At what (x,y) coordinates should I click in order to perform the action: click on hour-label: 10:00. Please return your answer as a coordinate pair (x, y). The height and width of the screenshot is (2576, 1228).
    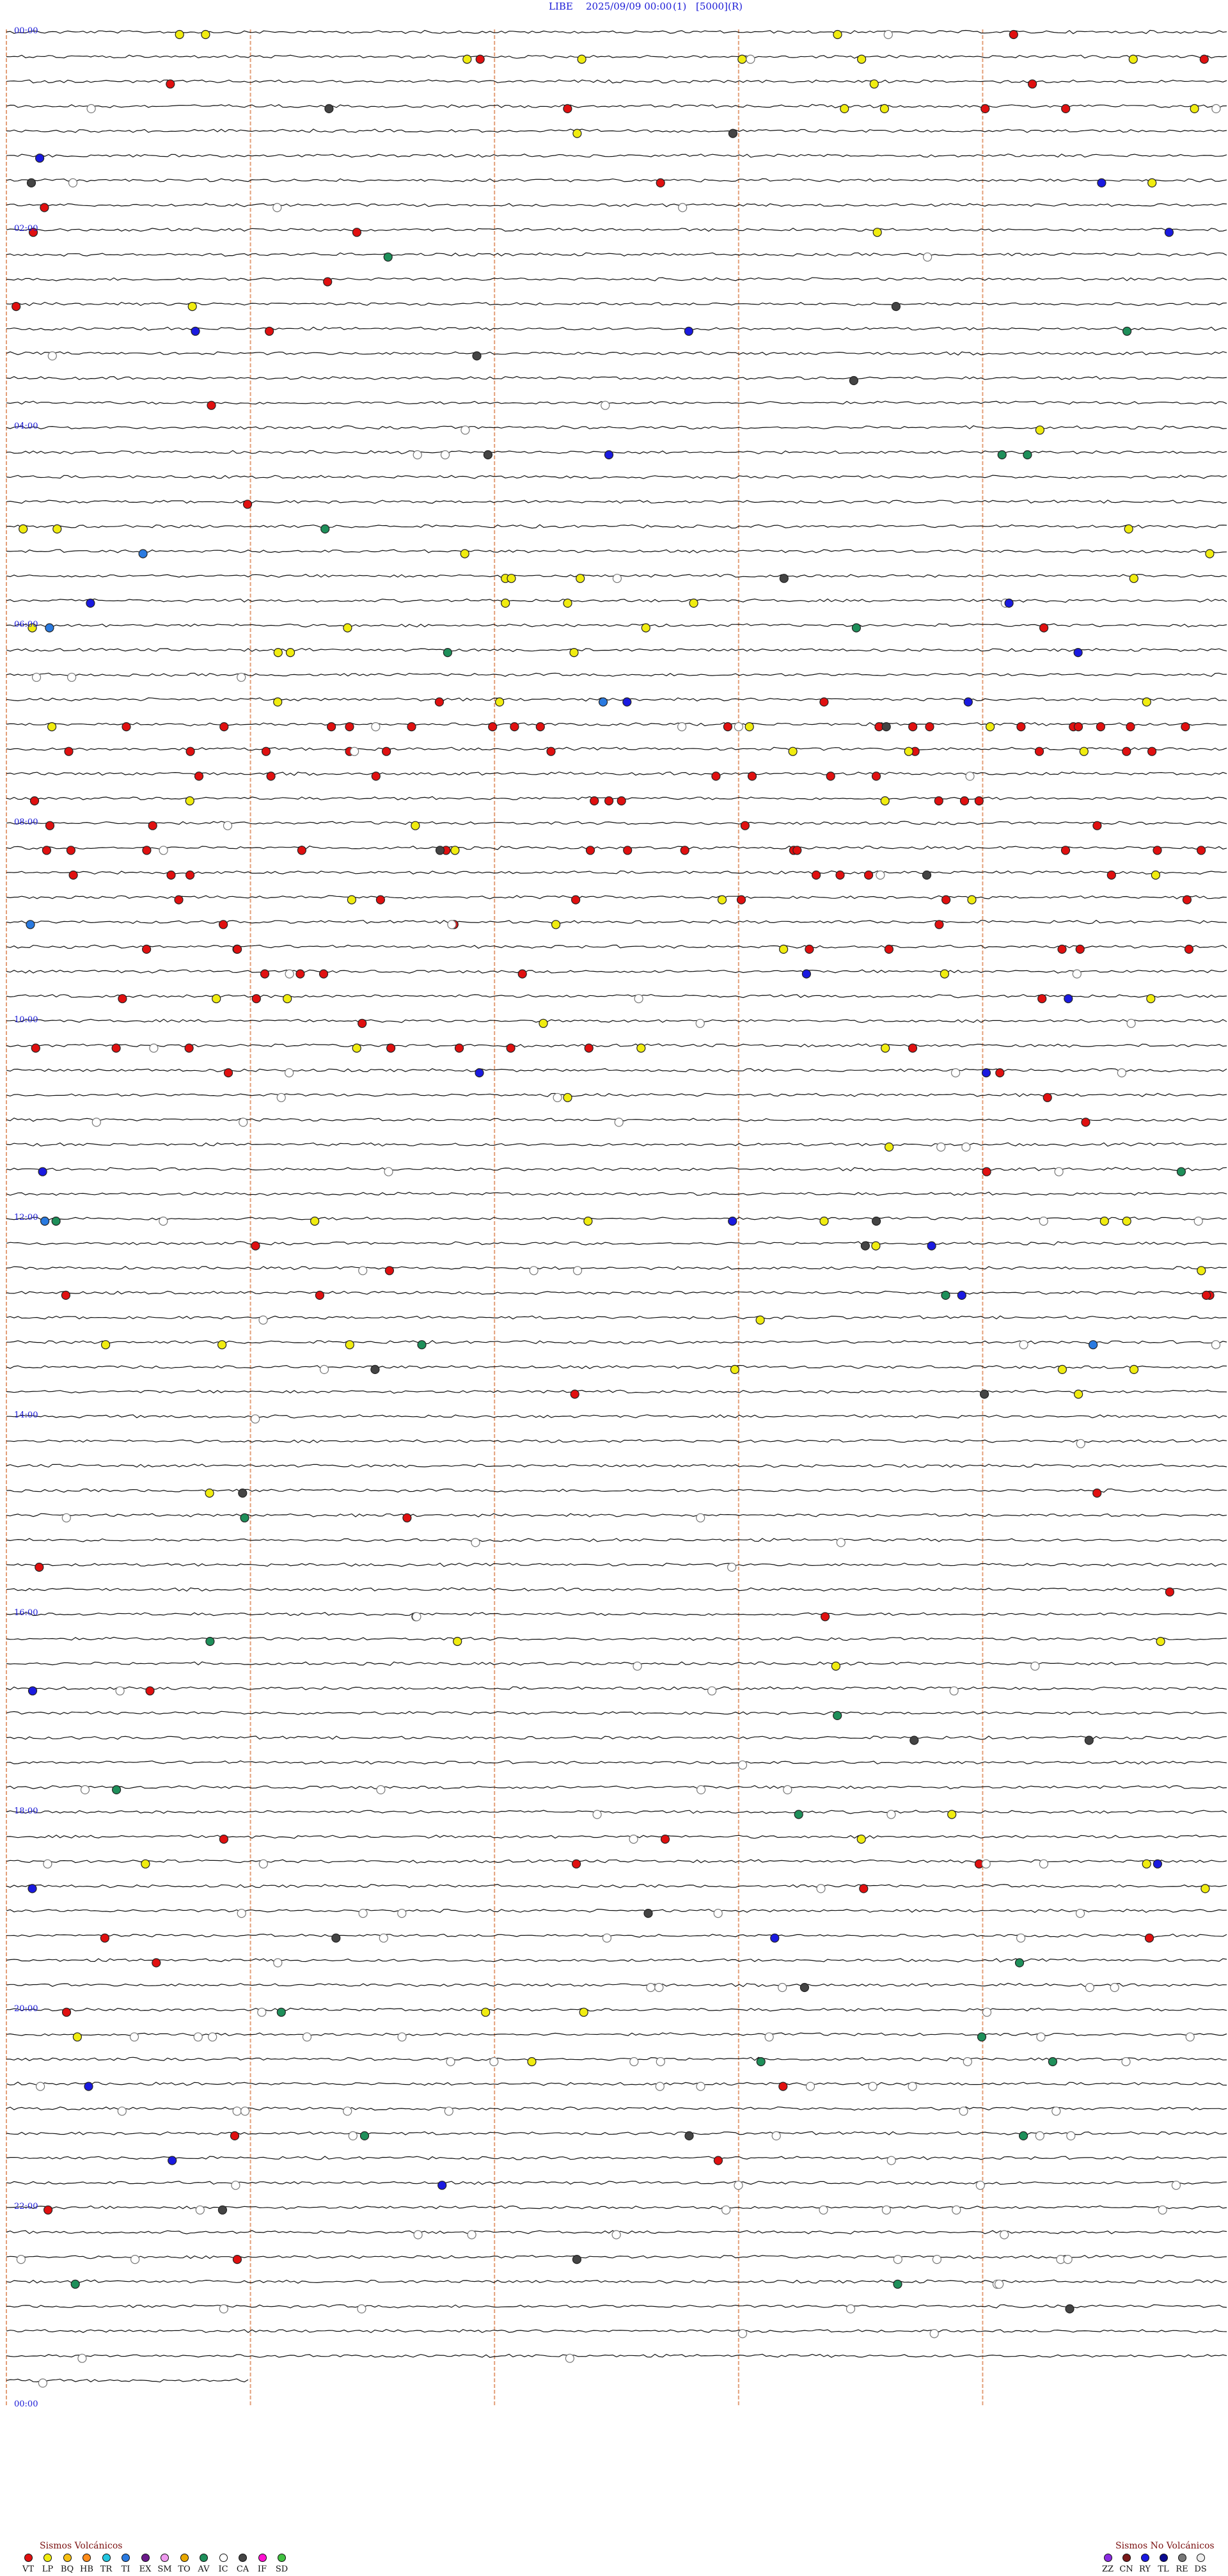
    Looking at the image, I should click on (26, 1020).